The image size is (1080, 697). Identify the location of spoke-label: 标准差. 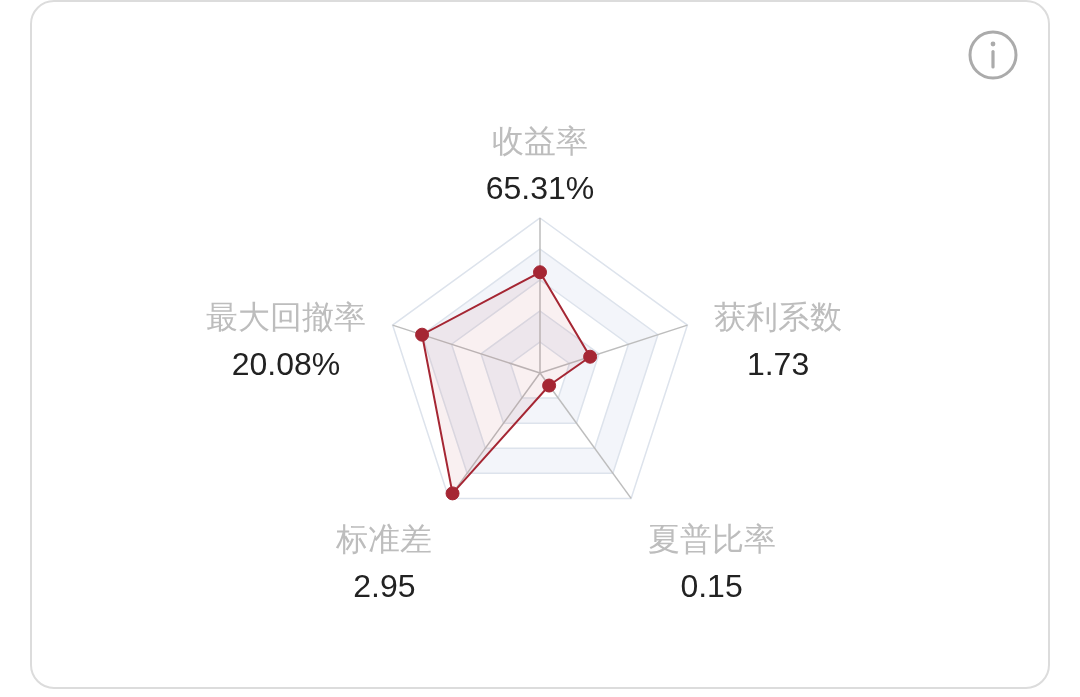
(384, 538).